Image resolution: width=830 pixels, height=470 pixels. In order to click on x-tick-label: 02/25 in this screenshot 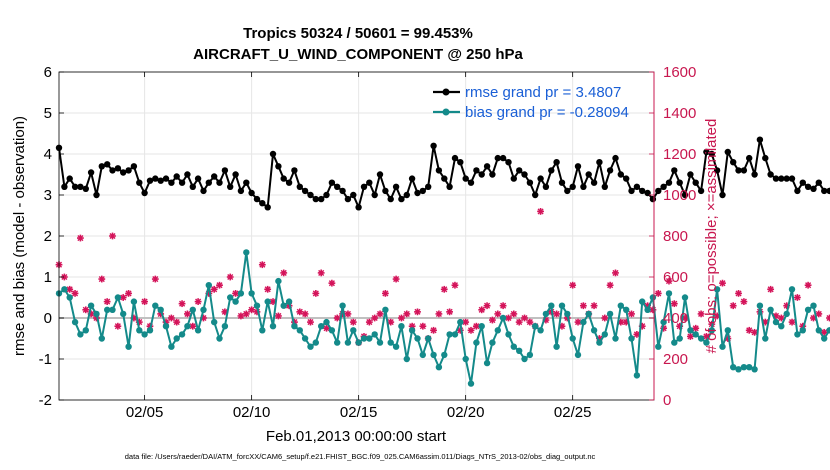, I will do `click(573, 412)`.